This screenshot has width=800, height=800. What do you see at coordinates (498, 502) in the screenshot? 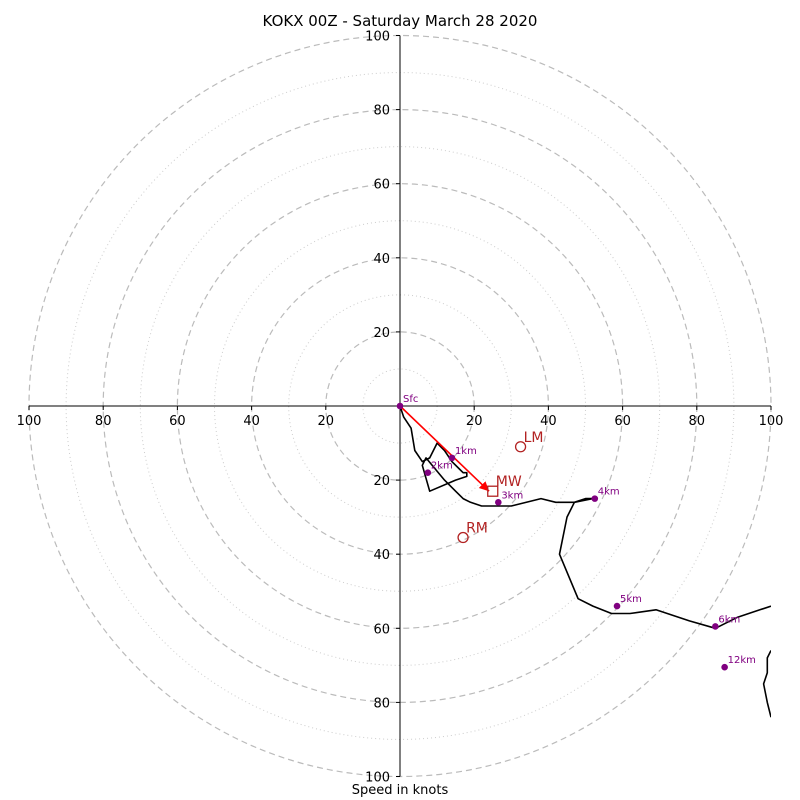
I see `height-point-3km` at bounding box center [498, 502].